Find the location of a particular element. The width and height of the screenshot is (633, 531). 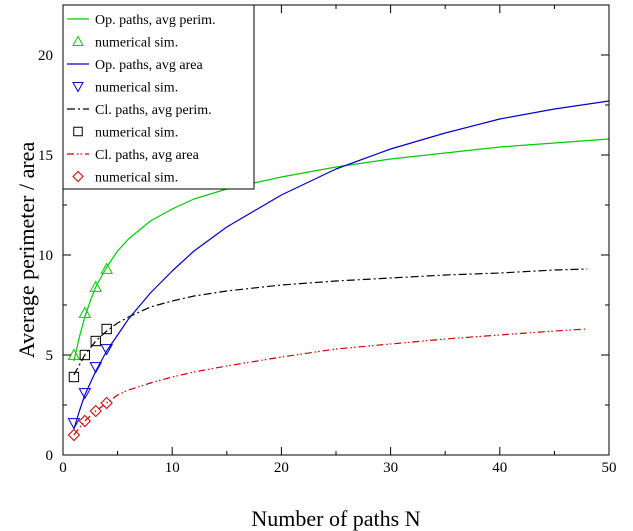

y-tick-label: 15 is located at coordinates (45, 156).